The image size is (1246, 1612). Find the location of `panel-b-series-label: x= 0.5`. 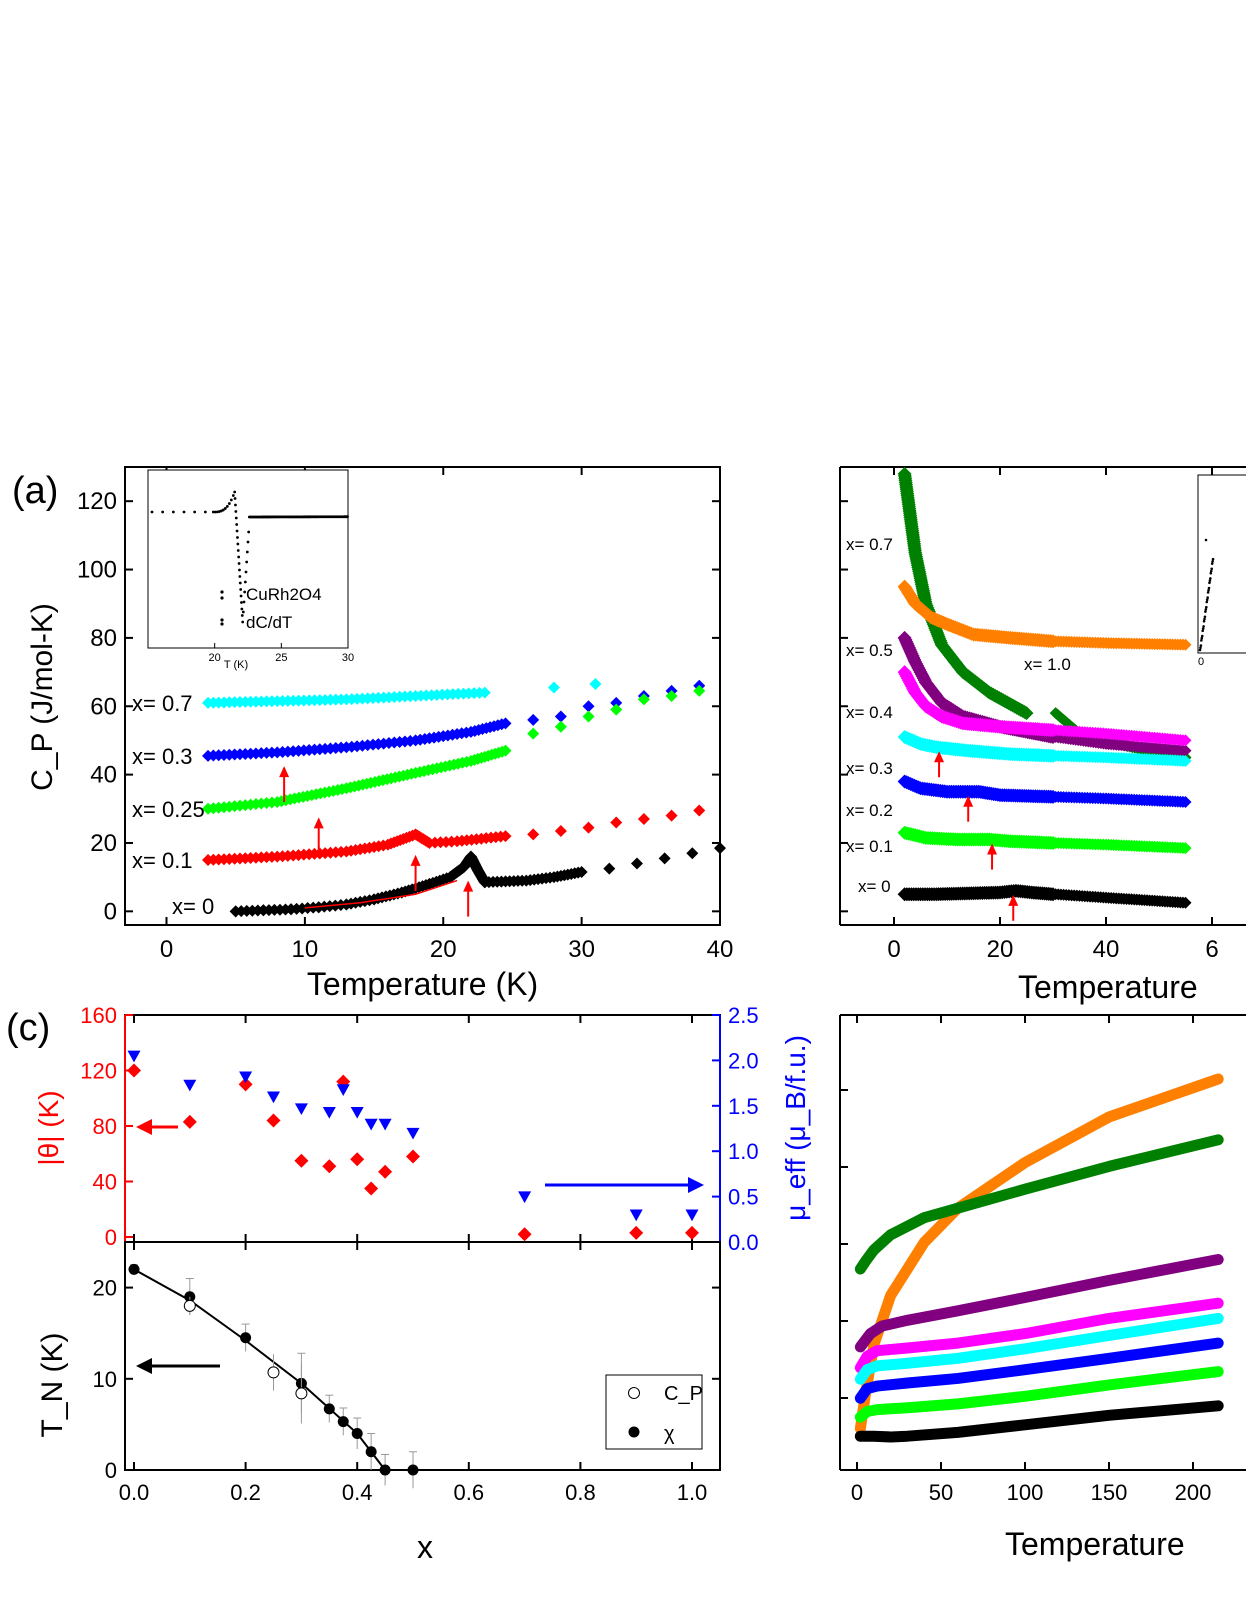

panel-b-series-label: x= 0.5 is located at coordinates (869, 650).